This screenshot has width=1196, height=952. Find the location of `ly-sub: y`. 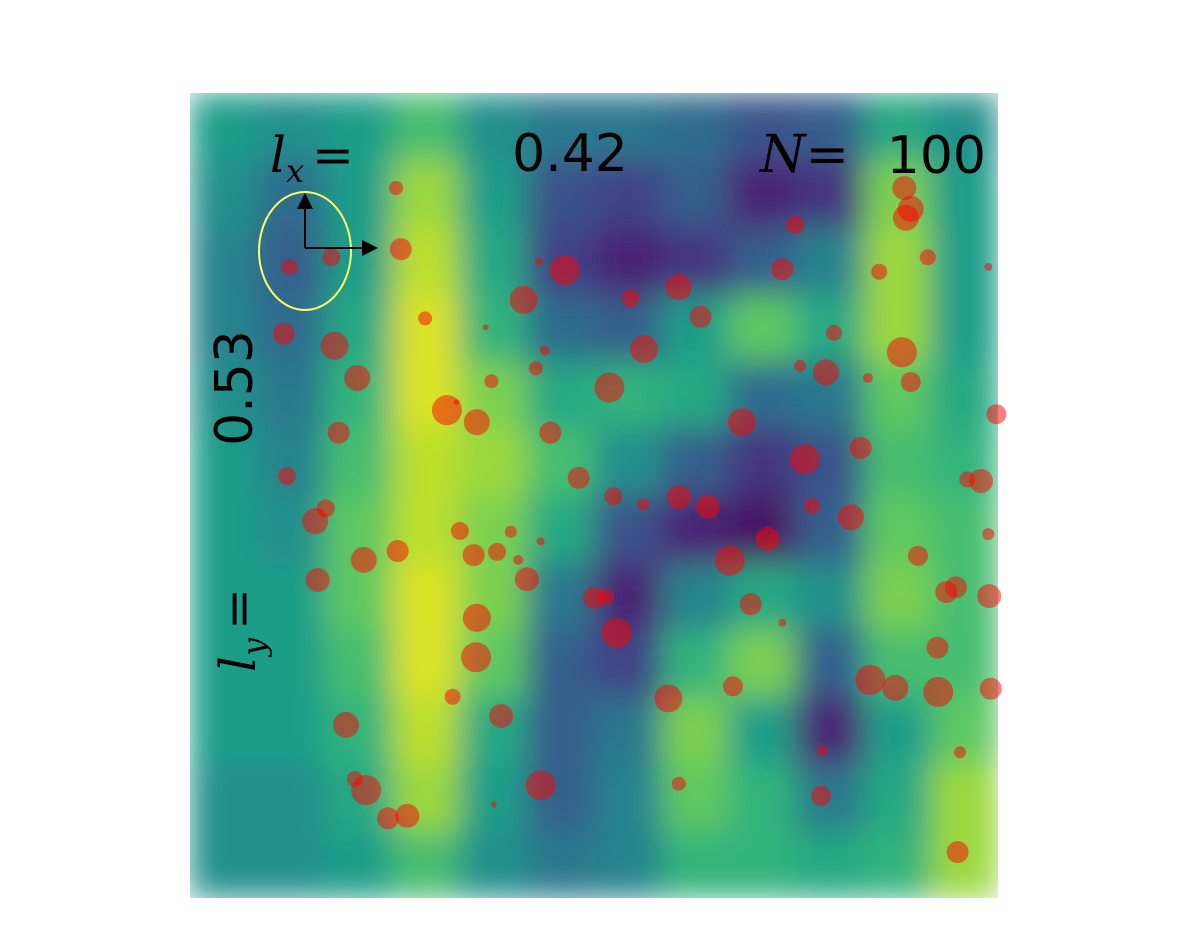

ly-sub: y is located at coordinates (254, 647).